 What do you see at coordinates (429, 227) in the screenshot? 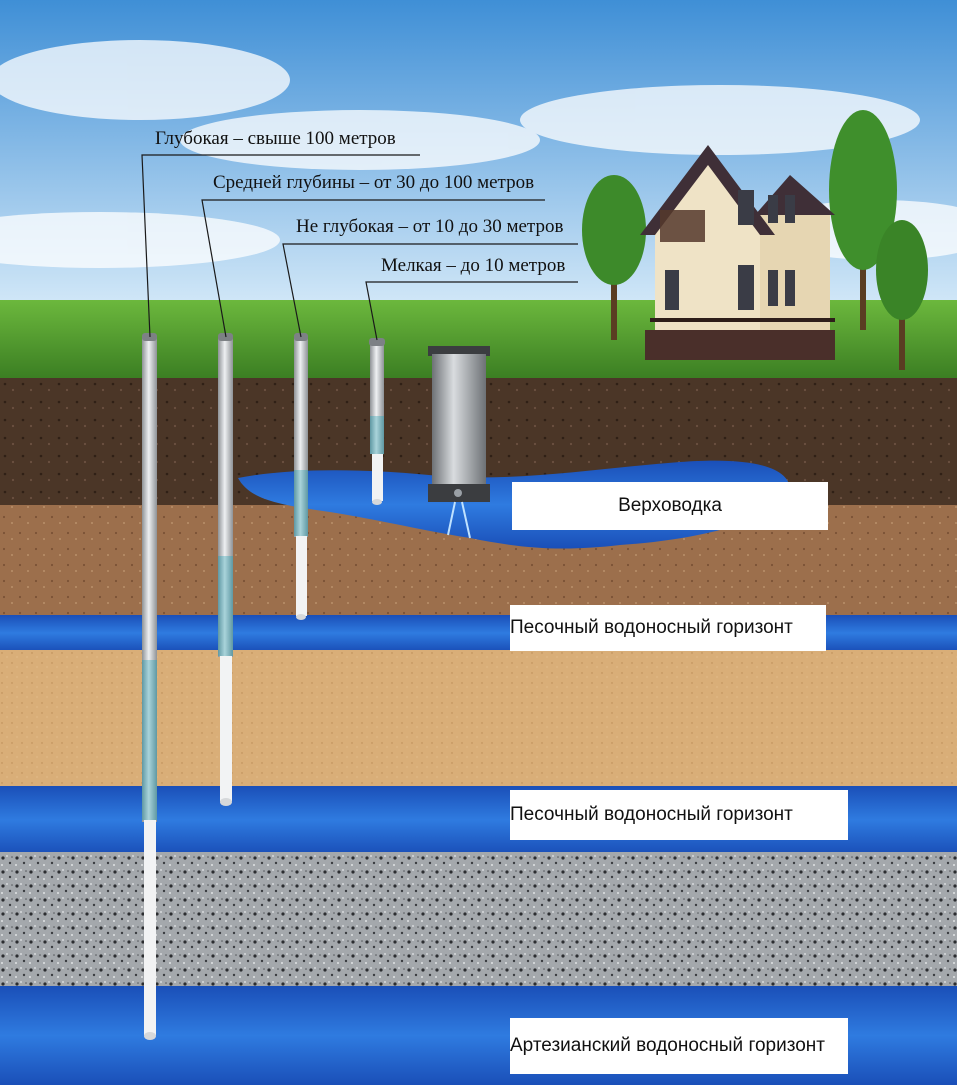
I see `depth-label-shallow: Не глубокая – от 10 до 30 метров` at bounding box center [429, 227].